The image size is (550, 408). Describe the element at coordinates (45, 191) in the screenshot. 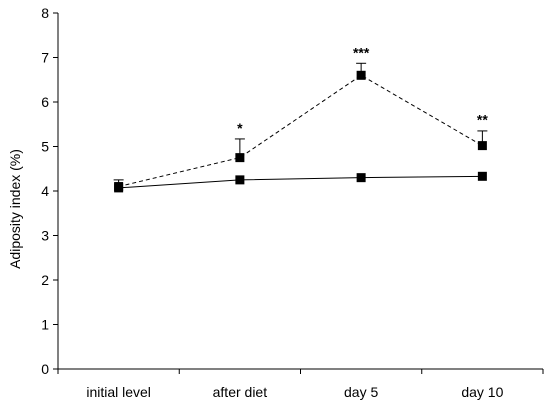

I see `y-tick-label: 4` at that location.